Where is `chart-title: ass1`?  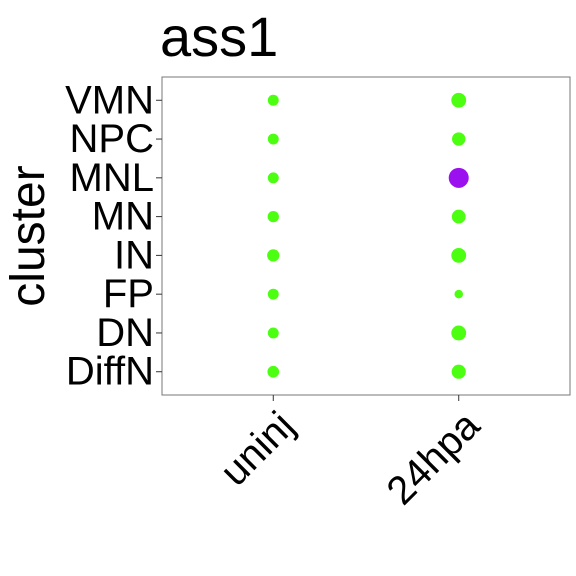 chart-title: ass1 is located at coordinates (219, 36).